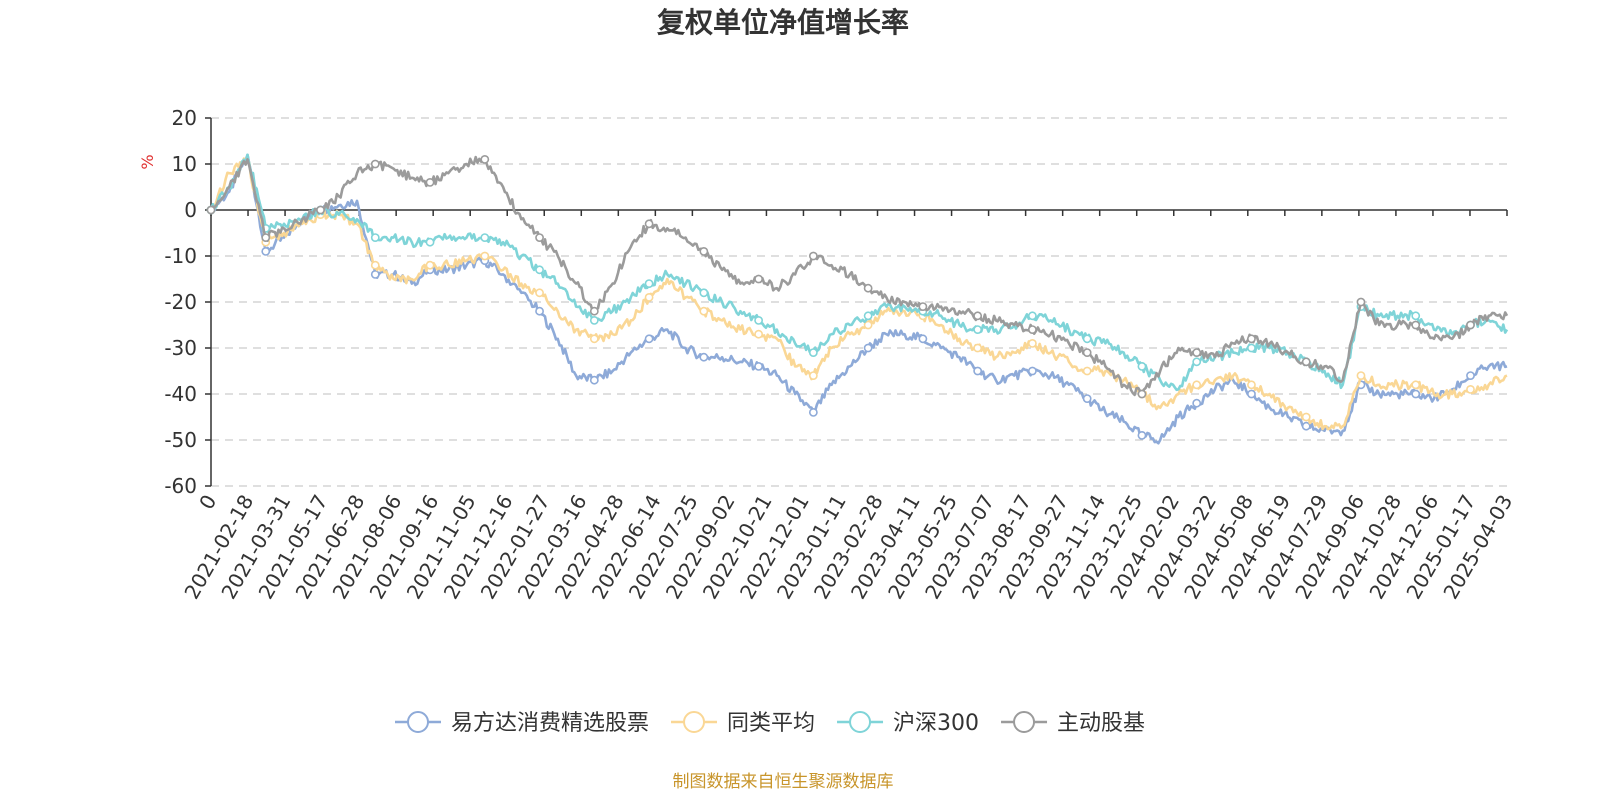  Describe the element at coordinates (180, 486) in the screenshot. I see `y-tick-label: -60` at that location.